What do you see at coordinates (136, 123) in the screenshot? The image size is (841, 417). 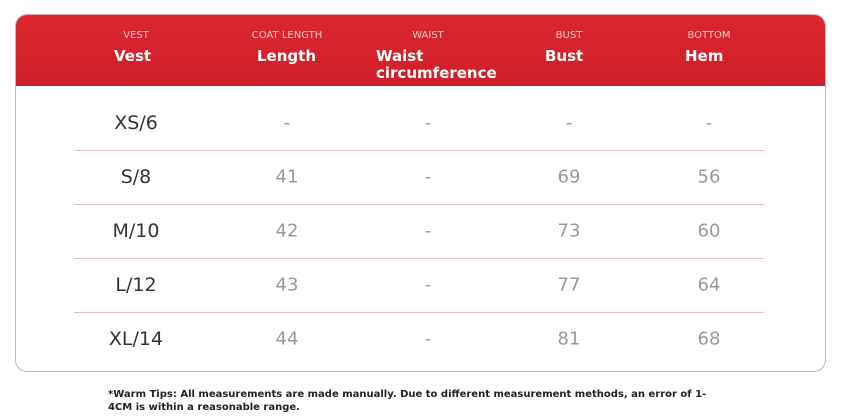 I see `size-label: XS/6` at bounding box center [136, 123].